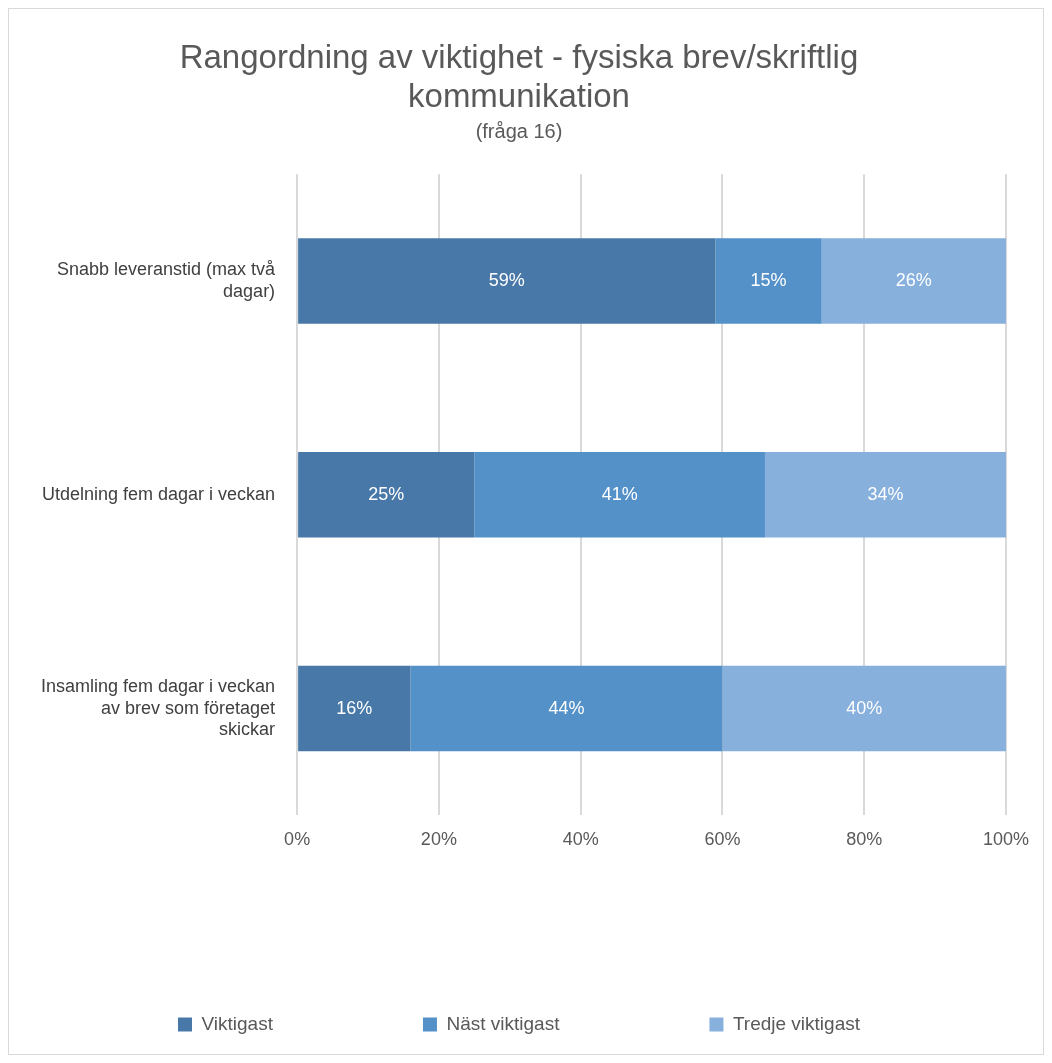  What do you see at coordinates (158, 493) in the screenshot?
I see `y-tick-label: Utdelning fem dagar i veckan` at bounding box center [158, 493].